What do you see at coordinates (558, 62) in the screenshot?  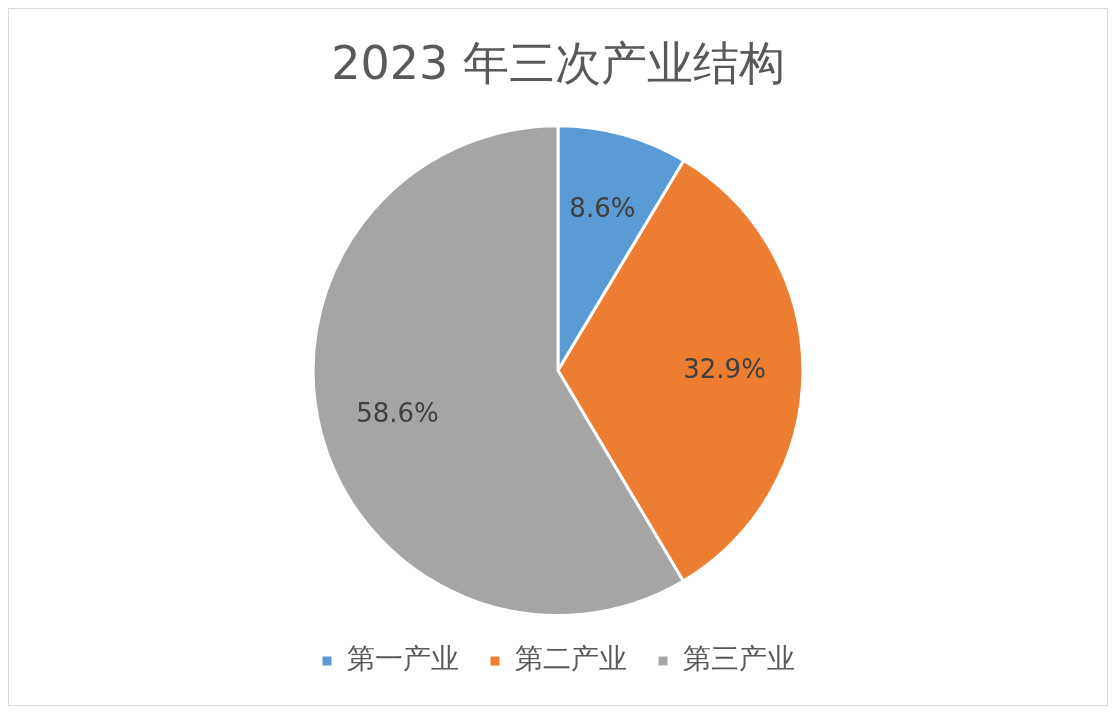 I see `chart-title: 2023 年三次产业结构` at bounding box center [558, 62].